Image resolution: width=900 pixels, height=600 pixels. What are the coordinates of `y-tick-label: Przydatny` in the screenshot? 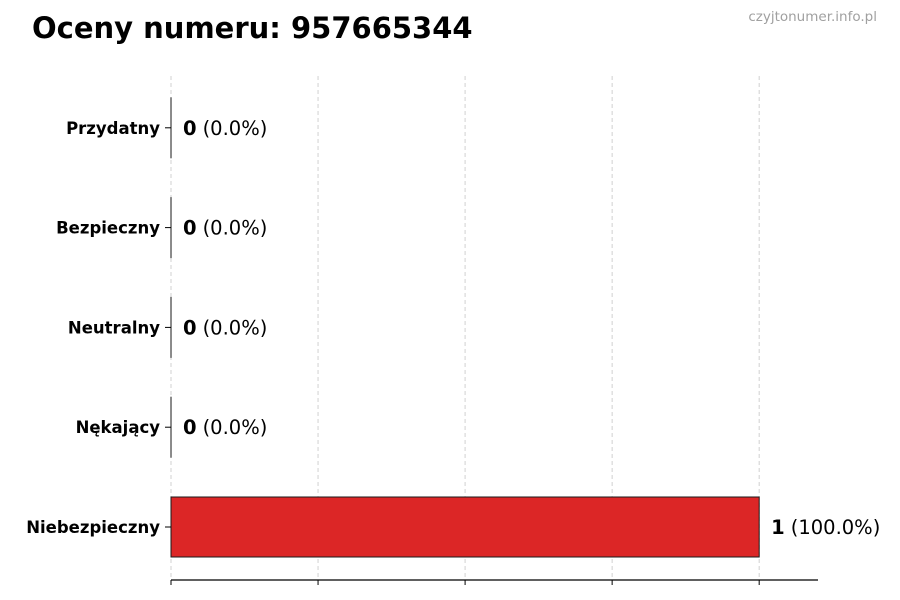 It's located at (113, 128).